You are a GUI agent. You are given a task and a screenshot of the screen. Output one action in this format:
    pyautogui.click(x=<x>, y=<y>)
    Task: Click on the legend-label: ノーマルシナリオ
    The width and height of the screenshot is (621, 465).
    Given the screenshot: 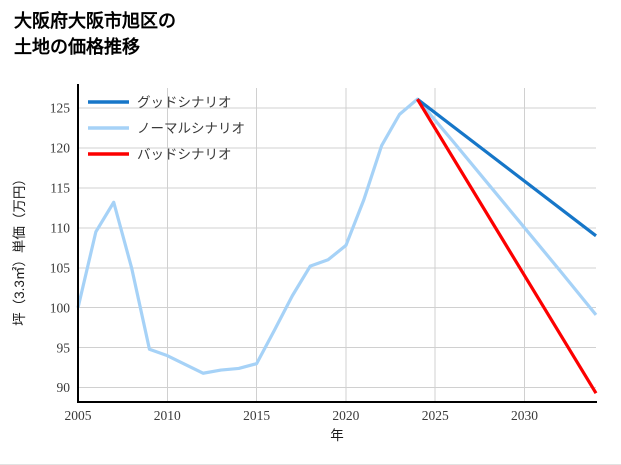 What is the action you would take?
    pyautogui.click(x=191, y=128)
    